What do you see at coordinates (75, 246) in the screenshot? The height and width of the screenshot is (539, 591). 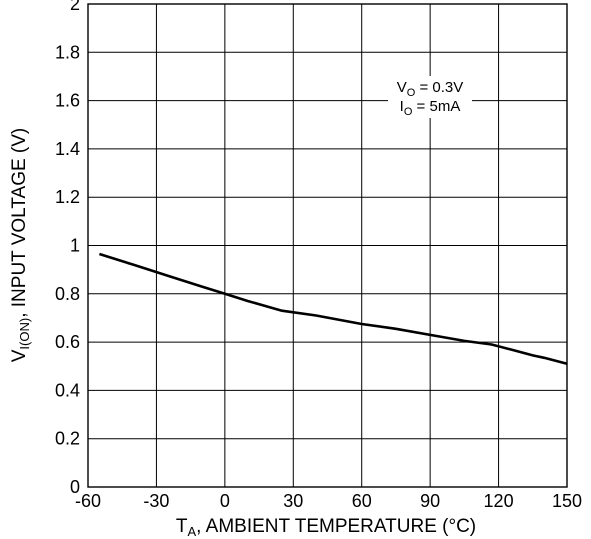 I see `y-tick-label: 1` at bounding box center [75, 246].